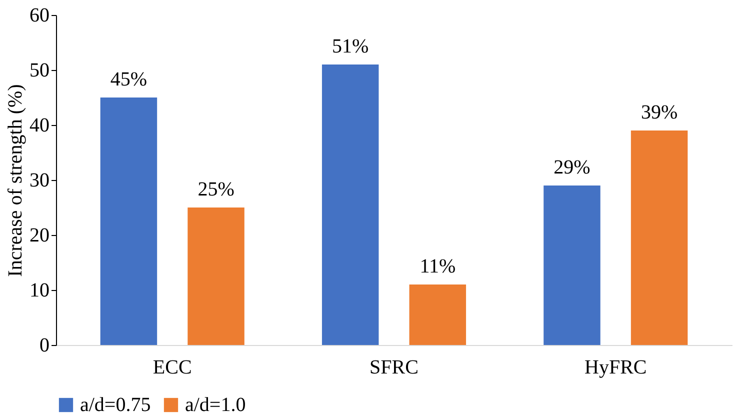 Image resolution: width=737 pixels, height=420 pixels. What do you see at coordinates (572, 167) in the screenshot?
I see `data-label: 29%` at bounding box center [572, 167].